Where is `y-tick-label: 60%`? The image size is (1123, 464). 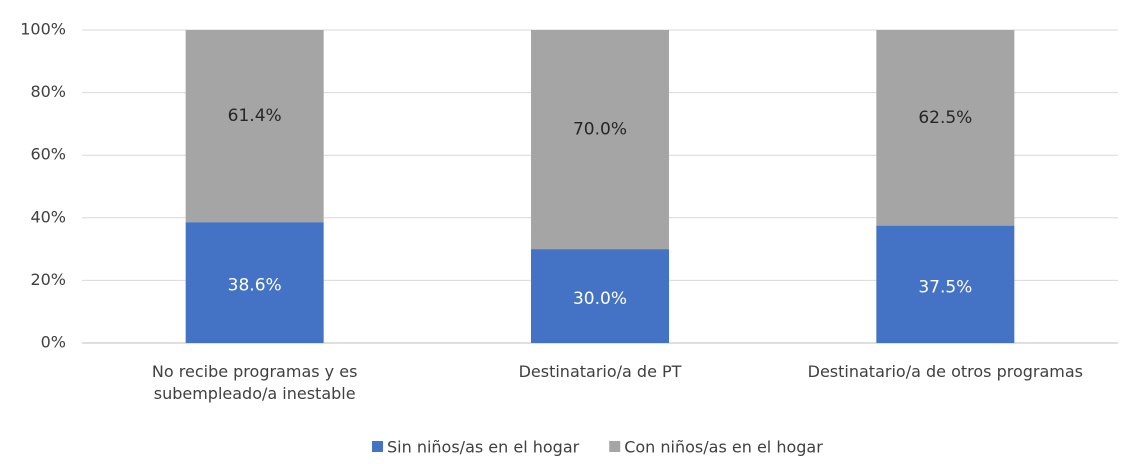 y-tick-label: 60% is located at coordinates (48, 154).